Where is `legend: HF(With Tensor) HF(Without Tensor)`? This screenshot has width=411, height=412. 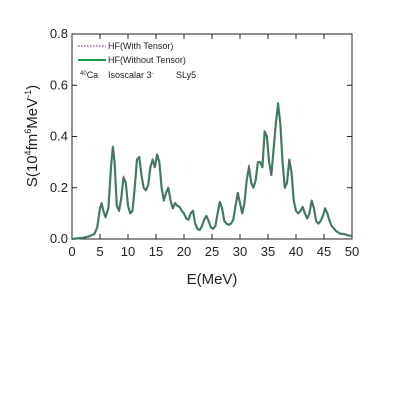
legend: HF(With Tensor) HF(Without Tensor) is located at coordinates (132, 53).